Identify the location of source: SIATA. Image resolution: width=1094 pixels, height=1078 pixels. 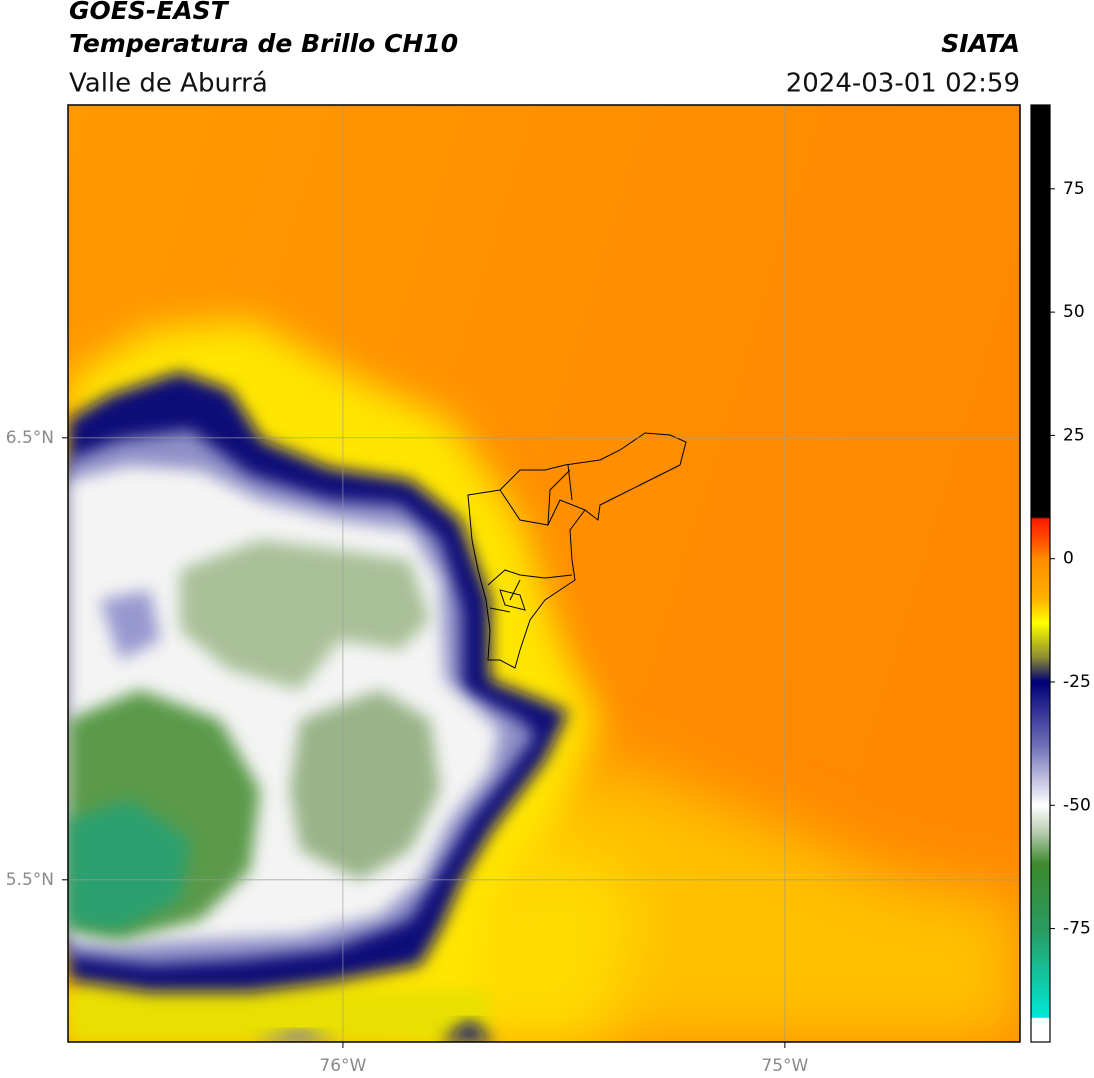
(980, 43).